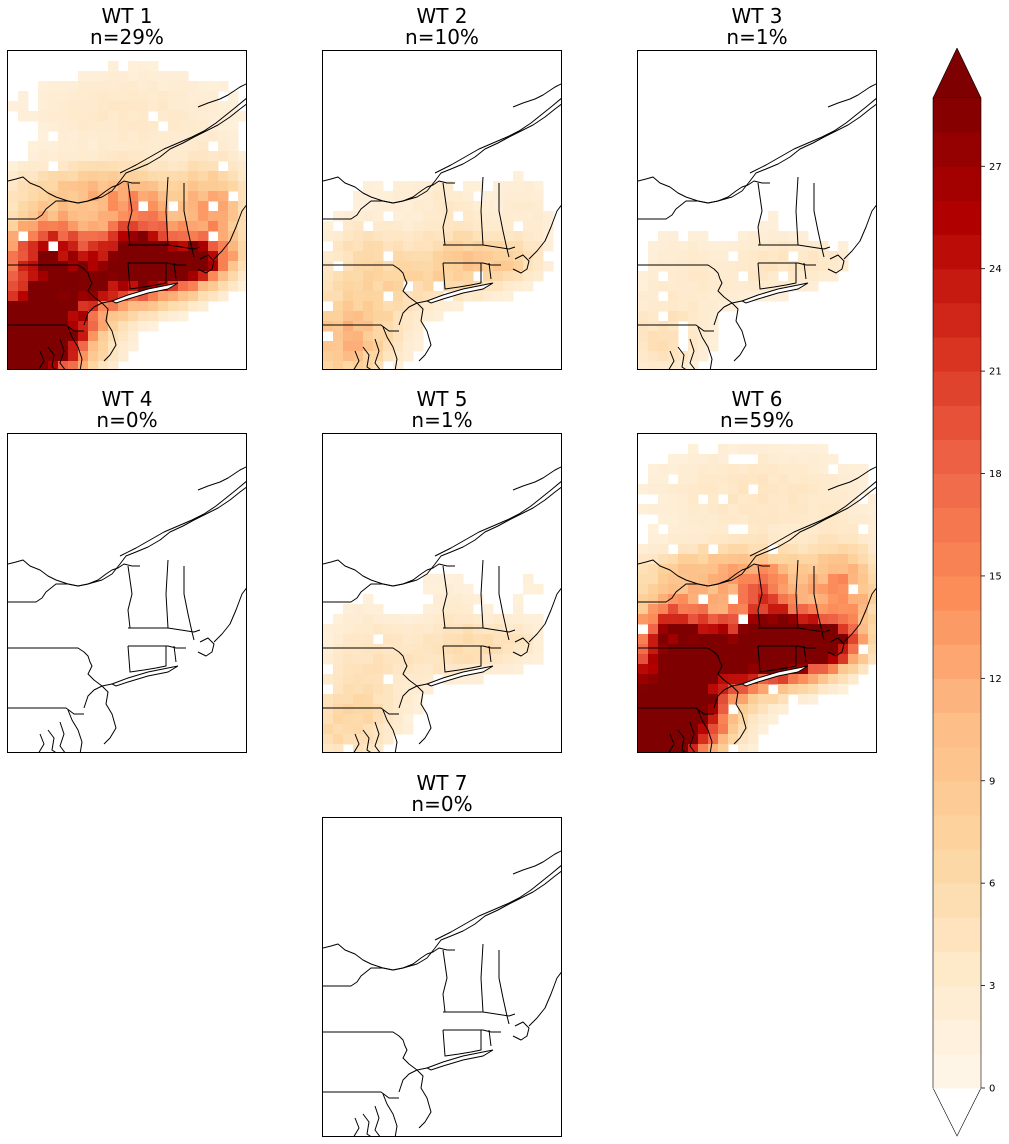 This screenshot has width=1009, height=1144. What do you see at coordinates (375, 667) in the screenshot?
I see `border-ny-pa` at bounding box center [375, 667].